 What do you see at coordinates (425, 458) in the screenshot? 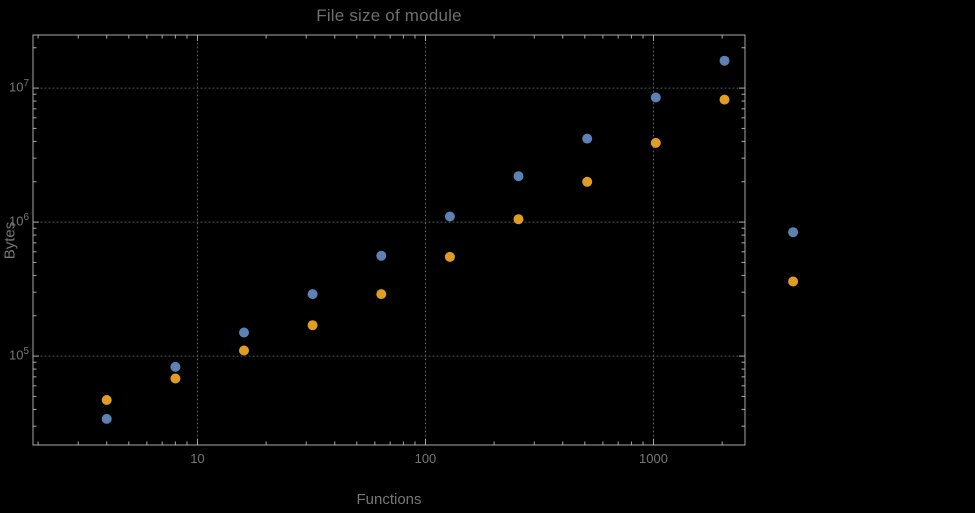
I see `x-tick-label: 100` at bounding box center [425, 458].